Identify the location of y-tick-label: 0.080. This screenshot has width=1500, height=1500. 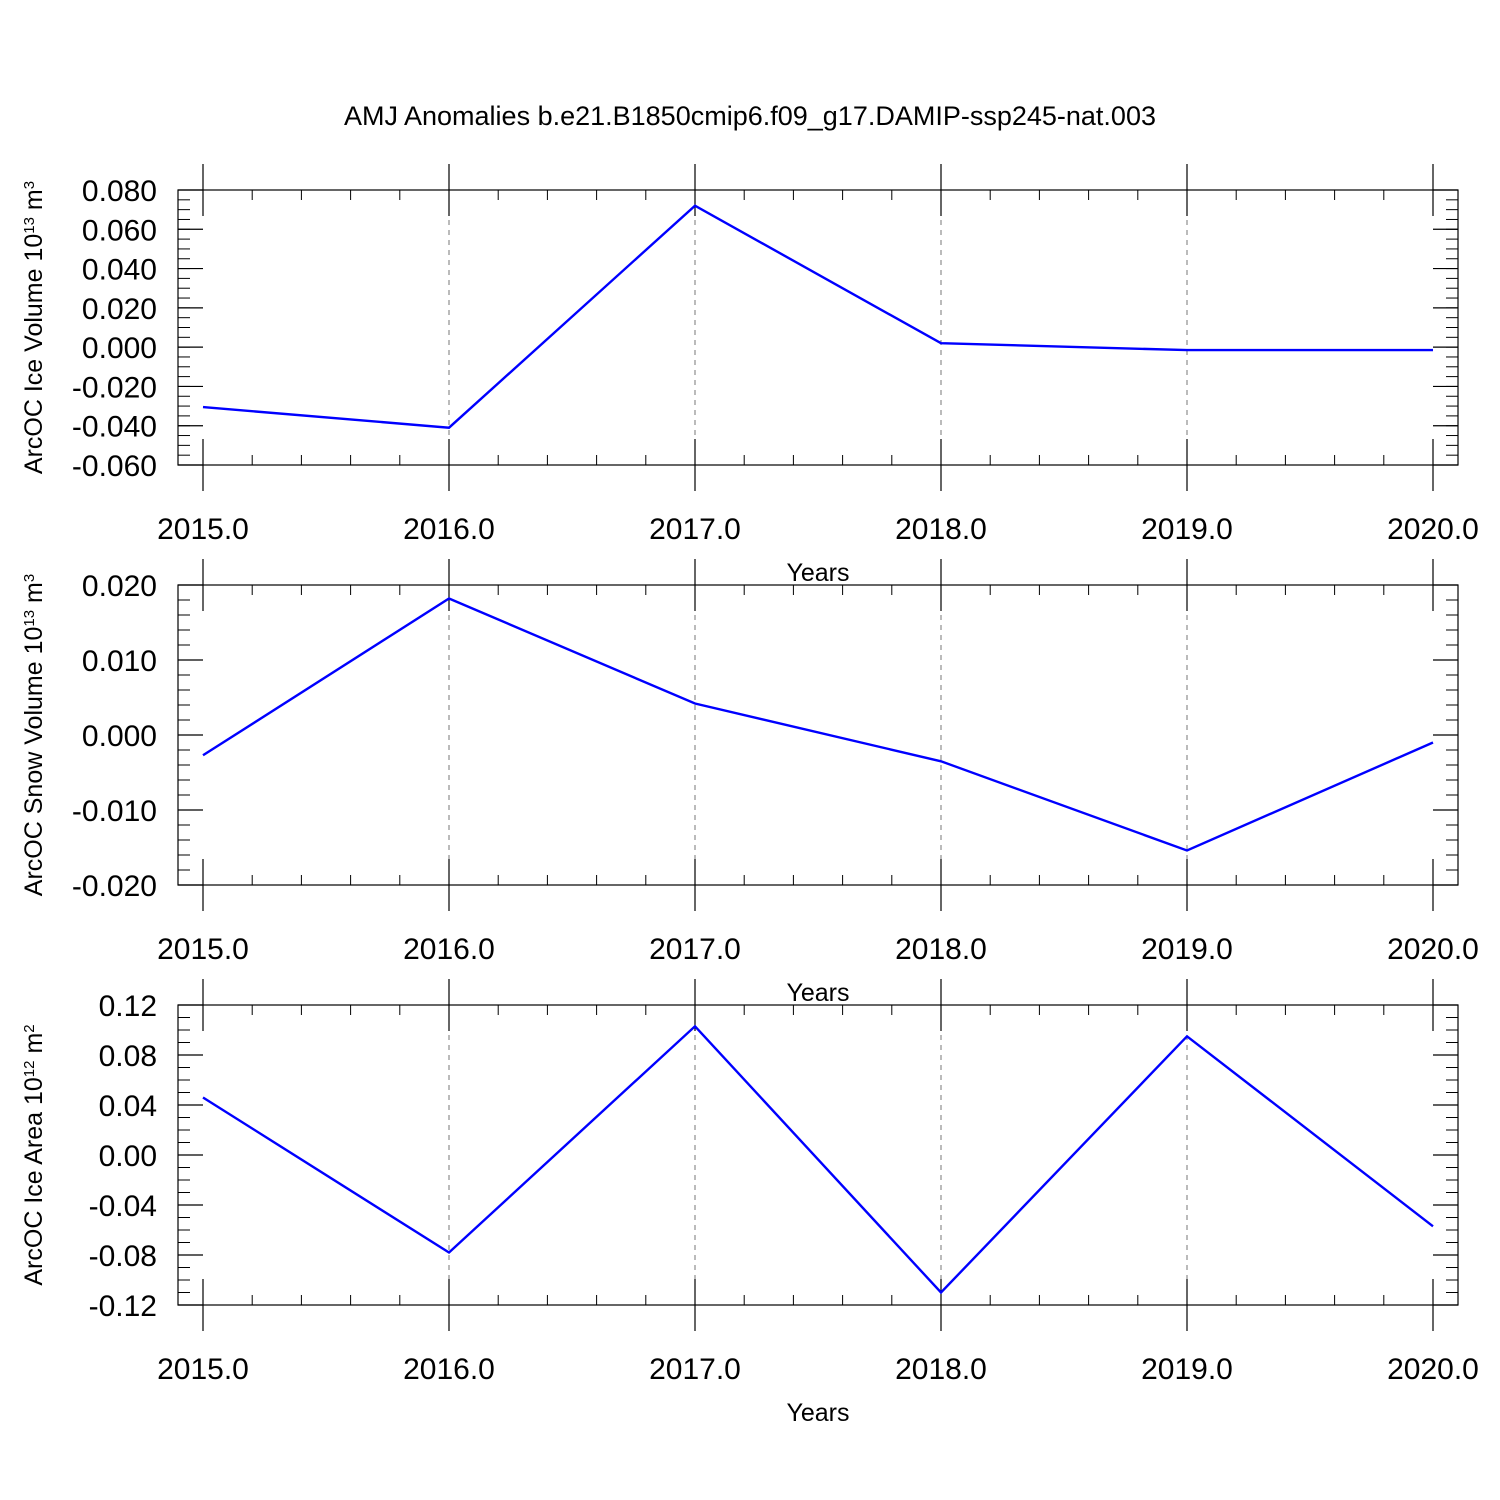
(119, 191).